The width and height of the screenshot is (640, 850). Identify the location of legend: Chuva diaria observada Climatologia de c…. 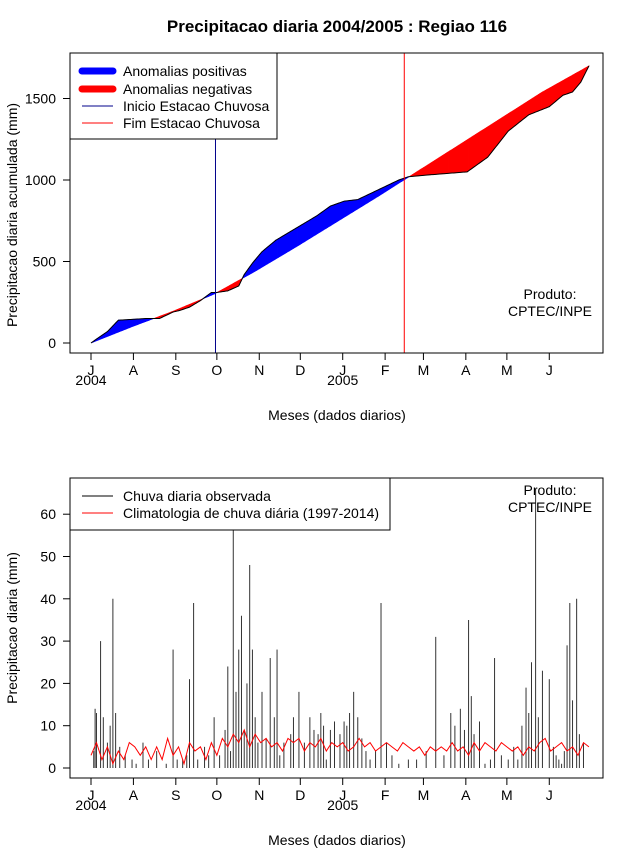
(230, 504).